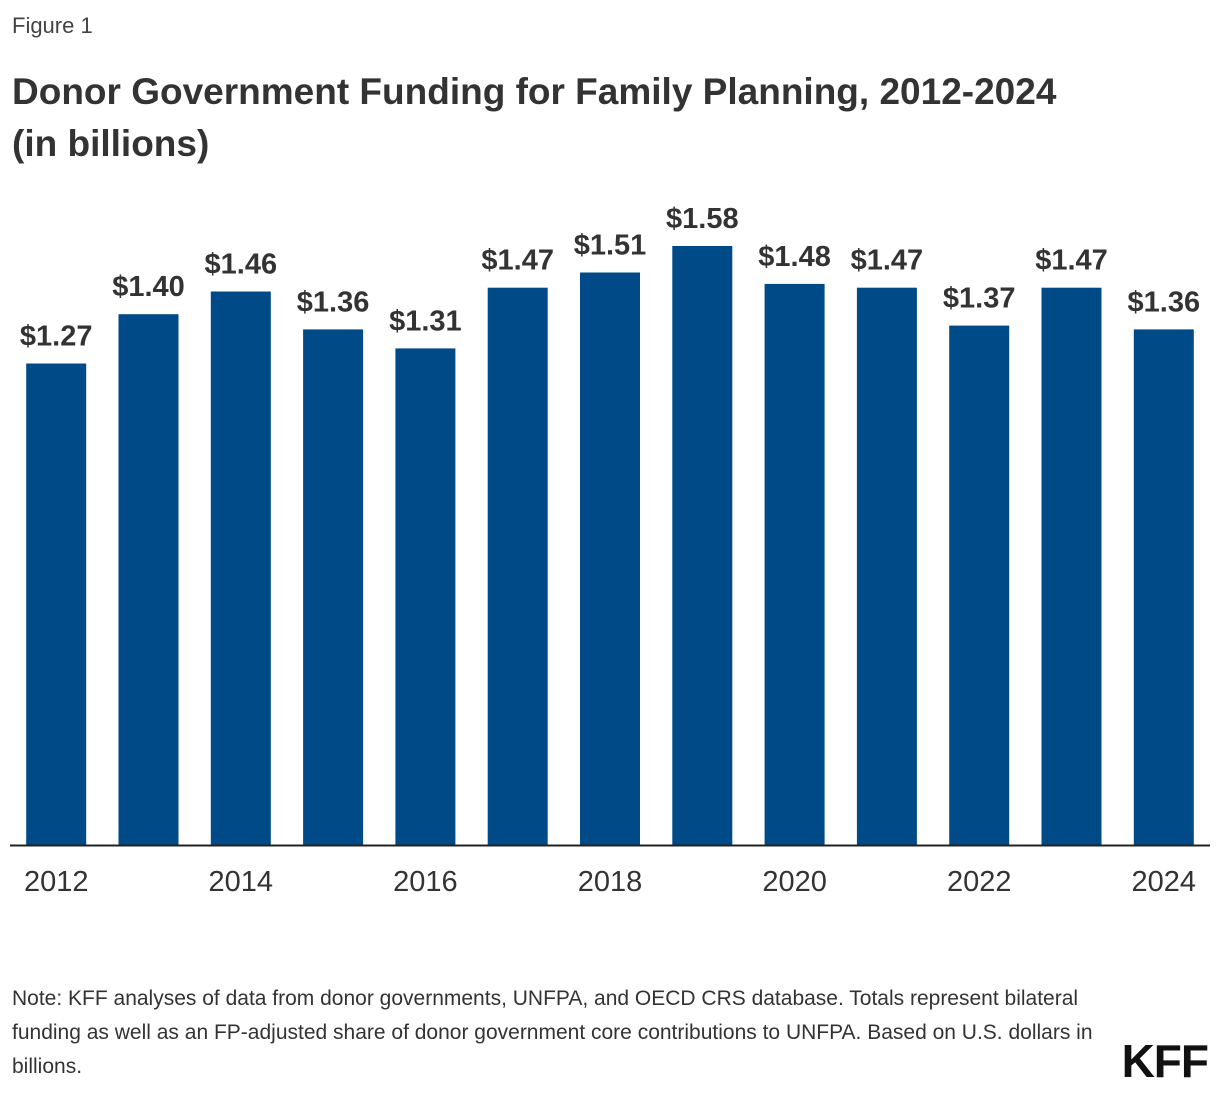  What do you see at coordinates (425, 596) in the screenshot?
I see `bar-2016` at bounding box center [425, 596].